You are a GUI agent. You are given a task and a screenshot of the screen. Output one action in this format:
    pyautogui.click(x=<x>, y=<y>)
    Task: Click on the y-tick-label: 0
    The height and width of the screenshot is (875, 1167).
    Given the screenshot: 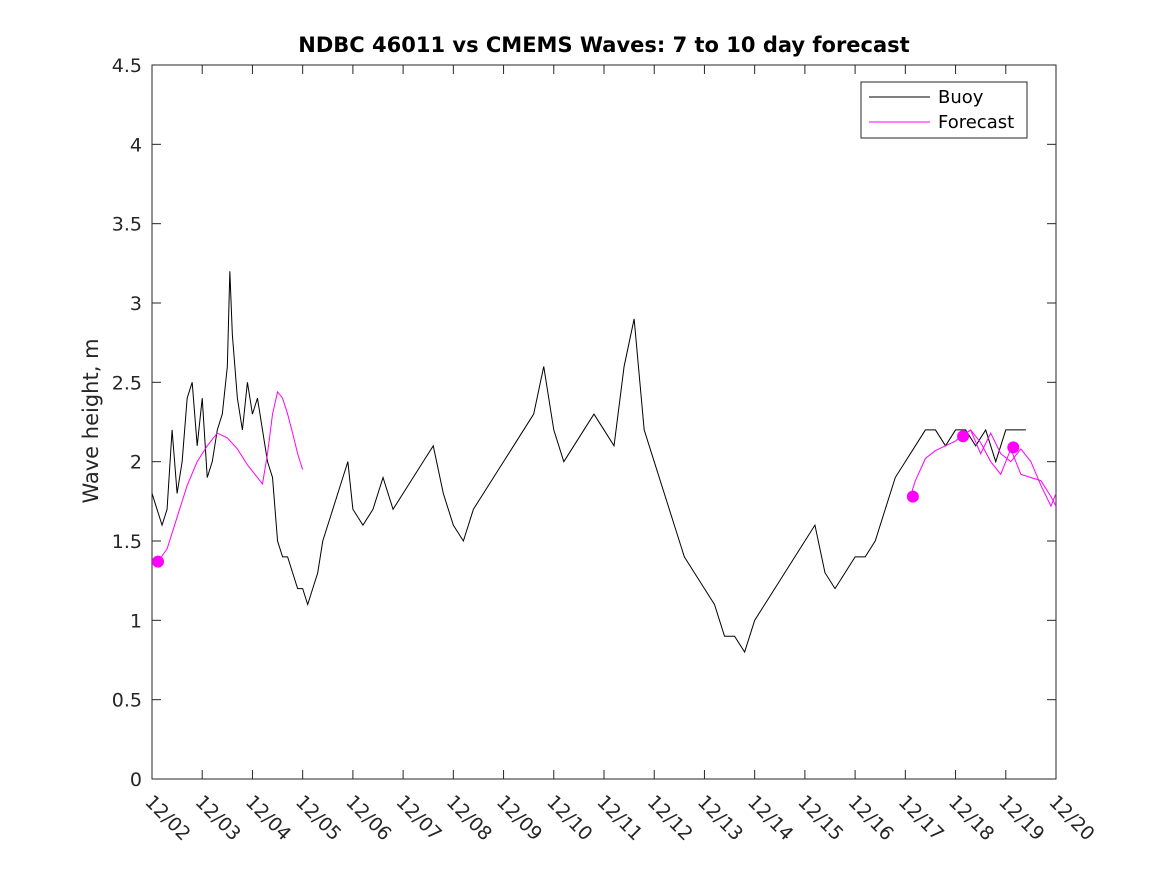 What is the action you would take?
    pyautogui.click(x=136, y=780)
    